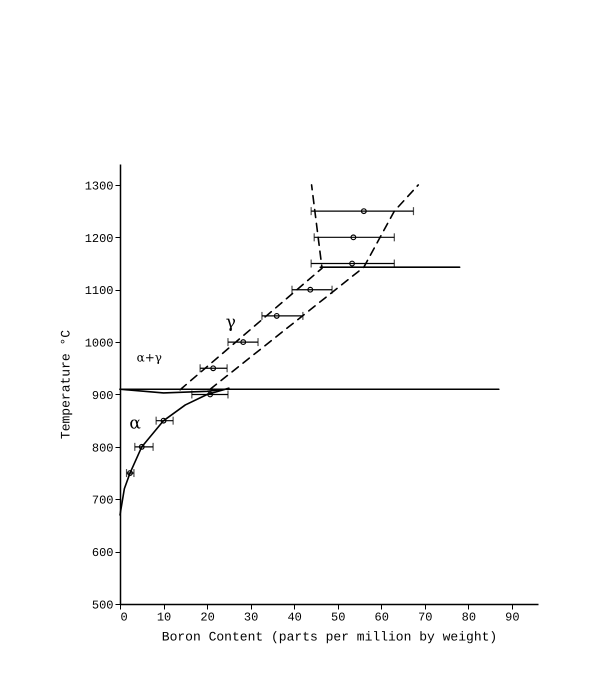 Image resolution: width=611 pixels, height=683 pixels. Describe the element at coordinates (103, 448) in the screenshot. I see `y-tick-label: 800` at that location.